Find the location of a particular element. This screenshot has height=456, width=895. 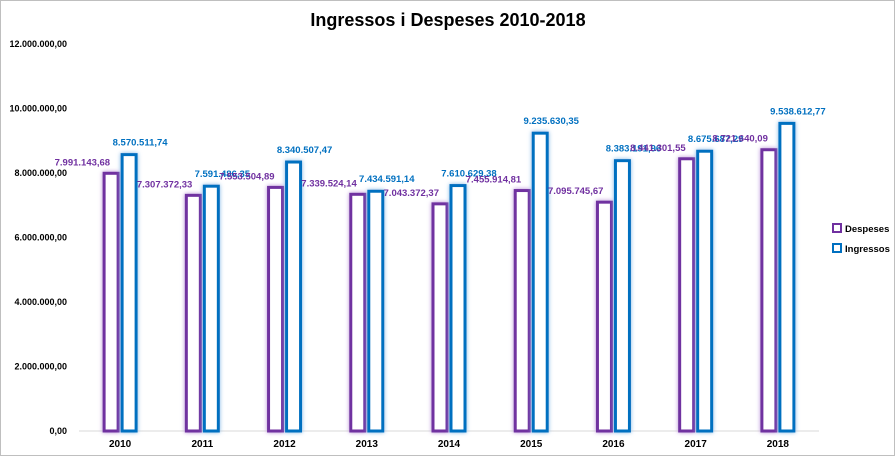

ingressos-data-label: 7.591.486,35 is located at coordinates (223, 174).